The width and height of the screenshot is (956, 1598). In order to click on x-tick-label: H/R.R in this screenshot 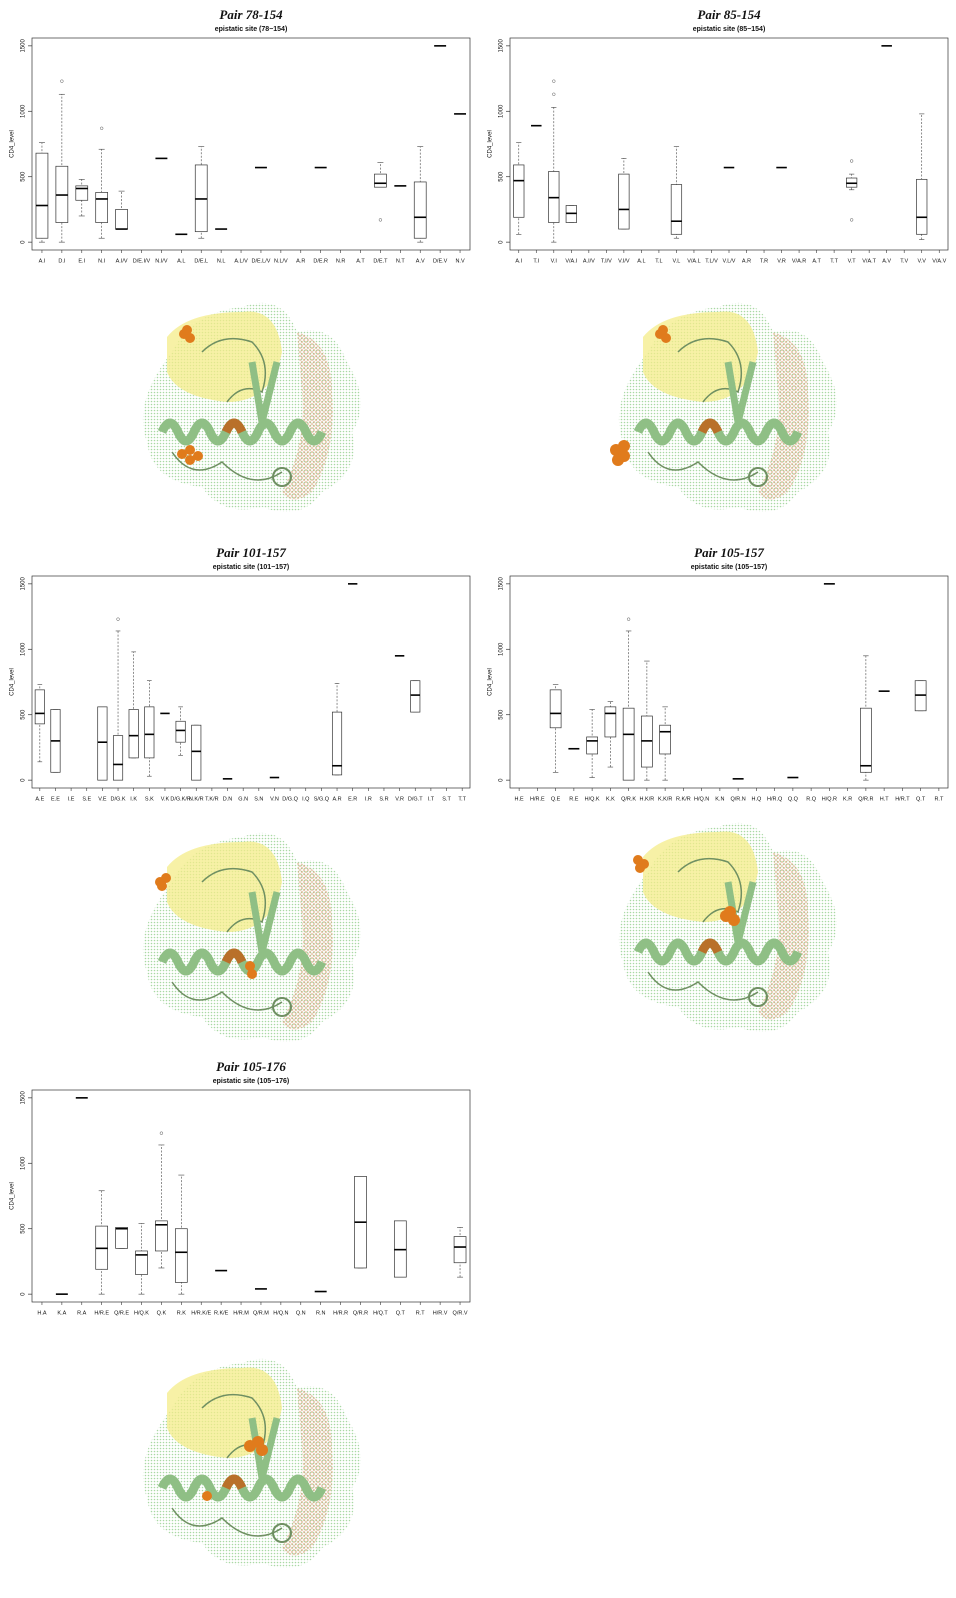, I will do `click(340, 1313)`.